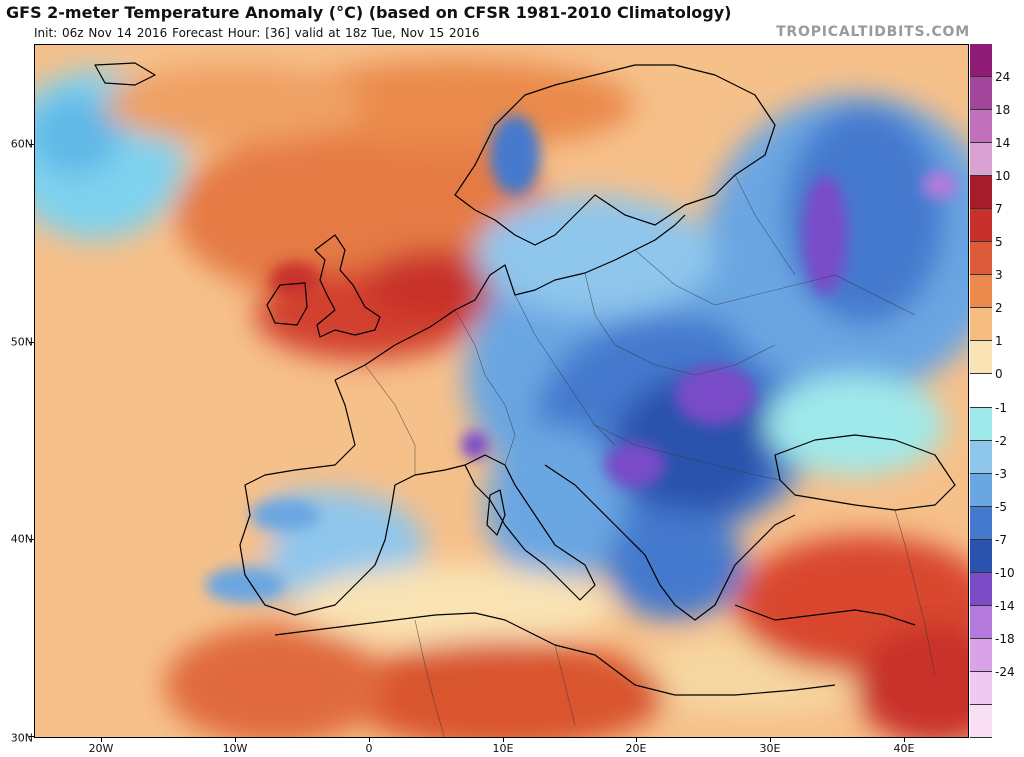 The image size is (1024, 757). What do you see at coordinates (1005, 671) in the screenshot?
I see `colorbar-label: -24` at bounding box center [1005, 671].